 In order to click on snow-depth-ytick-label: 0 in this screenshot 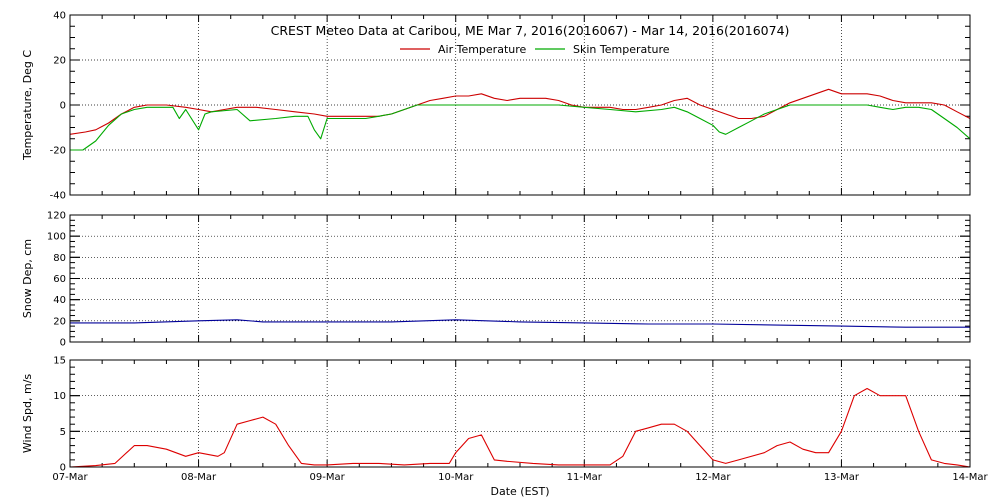, I will do `click(63, 343)`.